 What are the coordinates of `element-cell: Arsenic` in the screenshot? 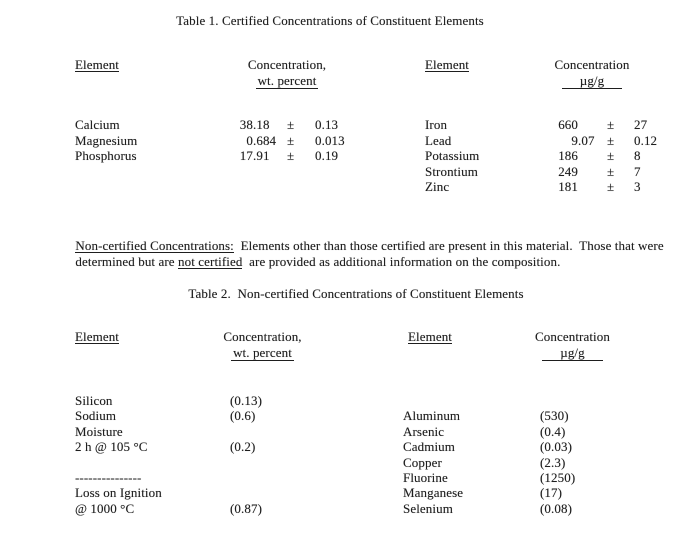 It's located at (424, 431).